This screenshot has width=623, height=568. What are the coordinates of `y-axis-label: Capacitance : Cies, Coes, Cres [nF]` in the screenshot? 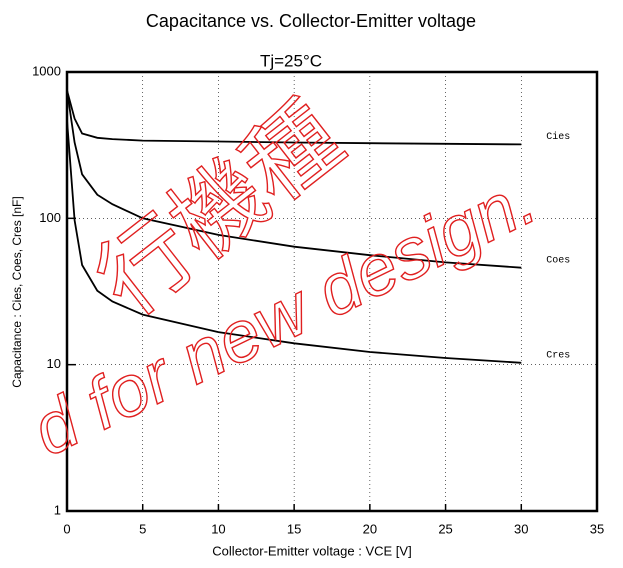 It's located at (17, 291).